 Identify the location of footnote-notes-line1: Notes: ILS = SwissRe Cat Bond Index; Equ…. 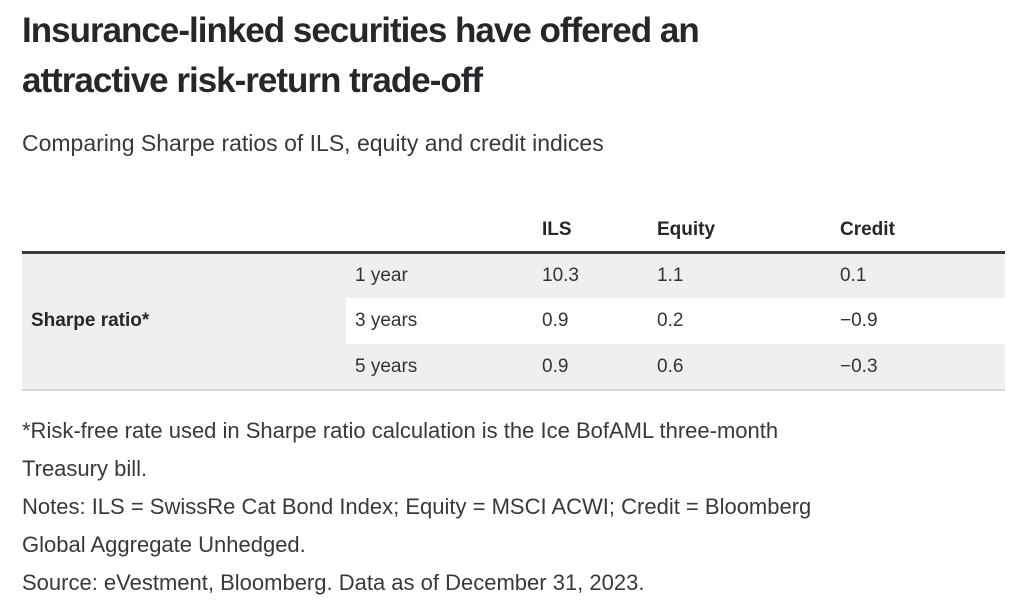
(417, 506).